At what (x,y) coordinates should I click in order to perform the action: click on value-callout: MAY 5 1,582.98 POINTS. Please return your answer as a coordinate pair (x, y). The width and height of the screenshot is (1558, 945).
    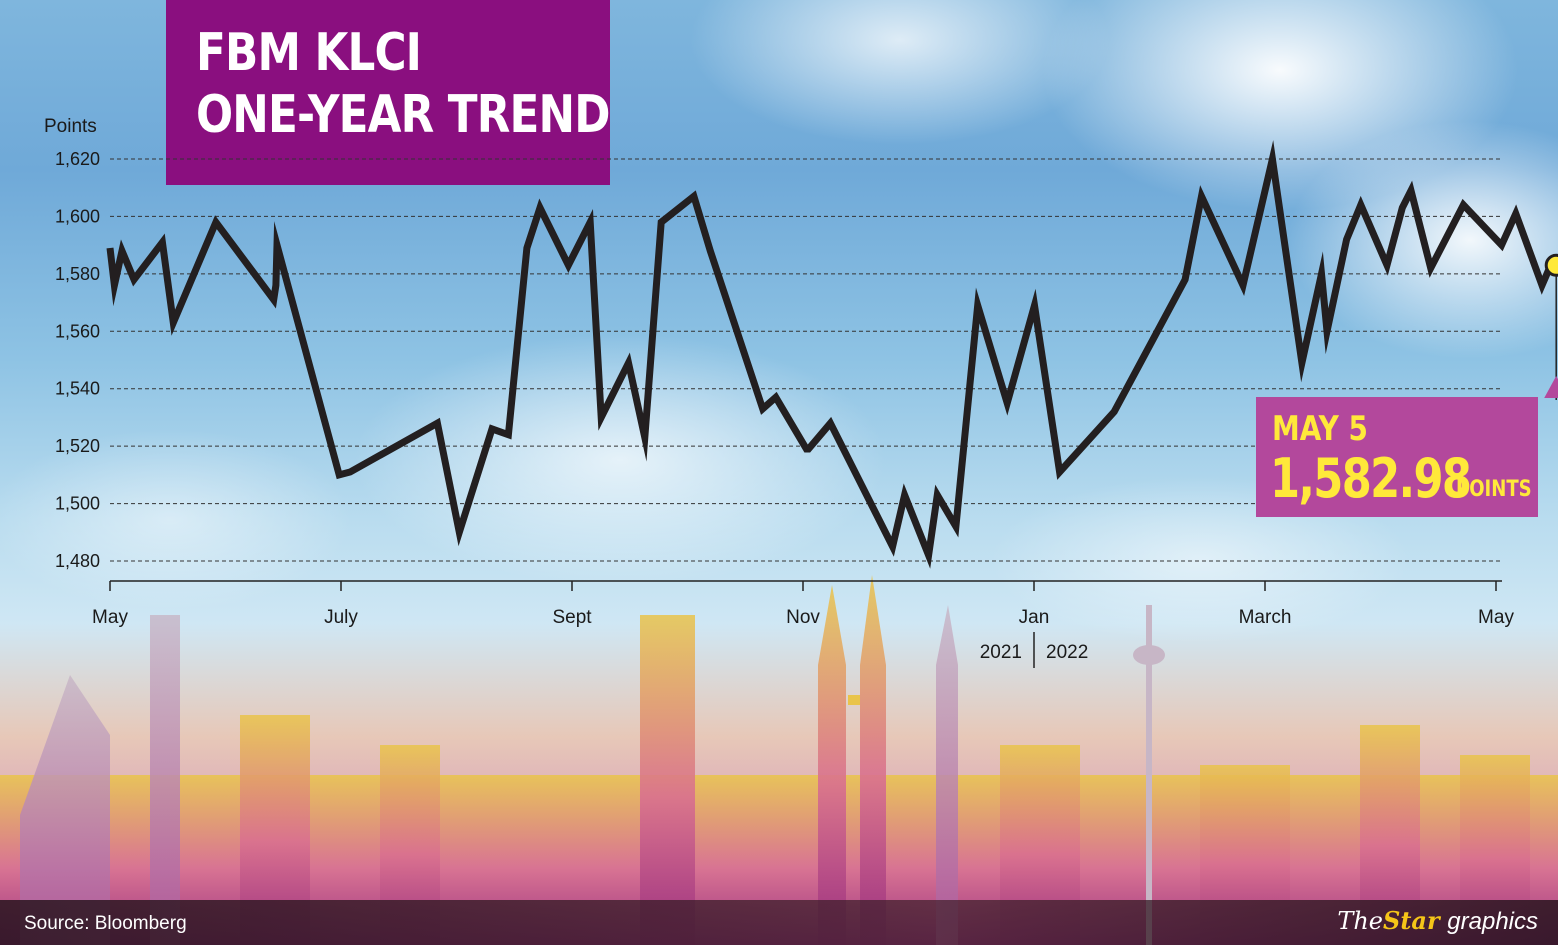
    Looking at the image, I should click on (1397, 457).